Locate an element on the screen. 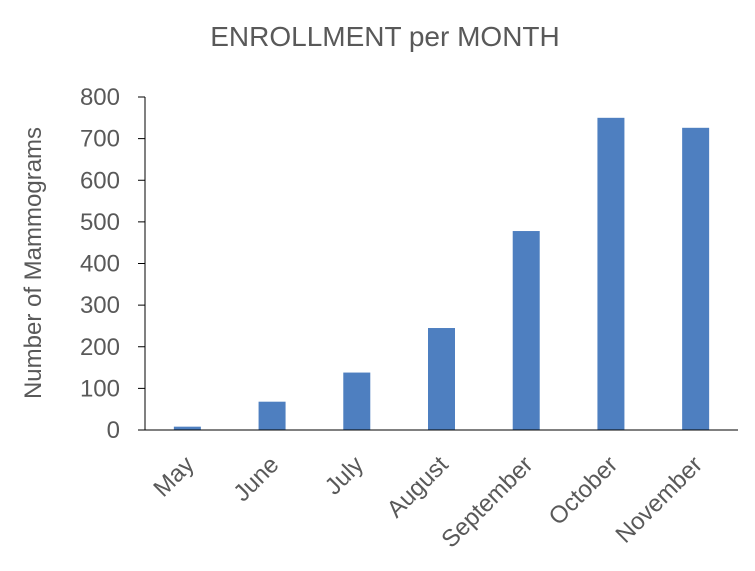 This screenshot has width=755, height=571. bar-october is located at coordinates (611, 273).